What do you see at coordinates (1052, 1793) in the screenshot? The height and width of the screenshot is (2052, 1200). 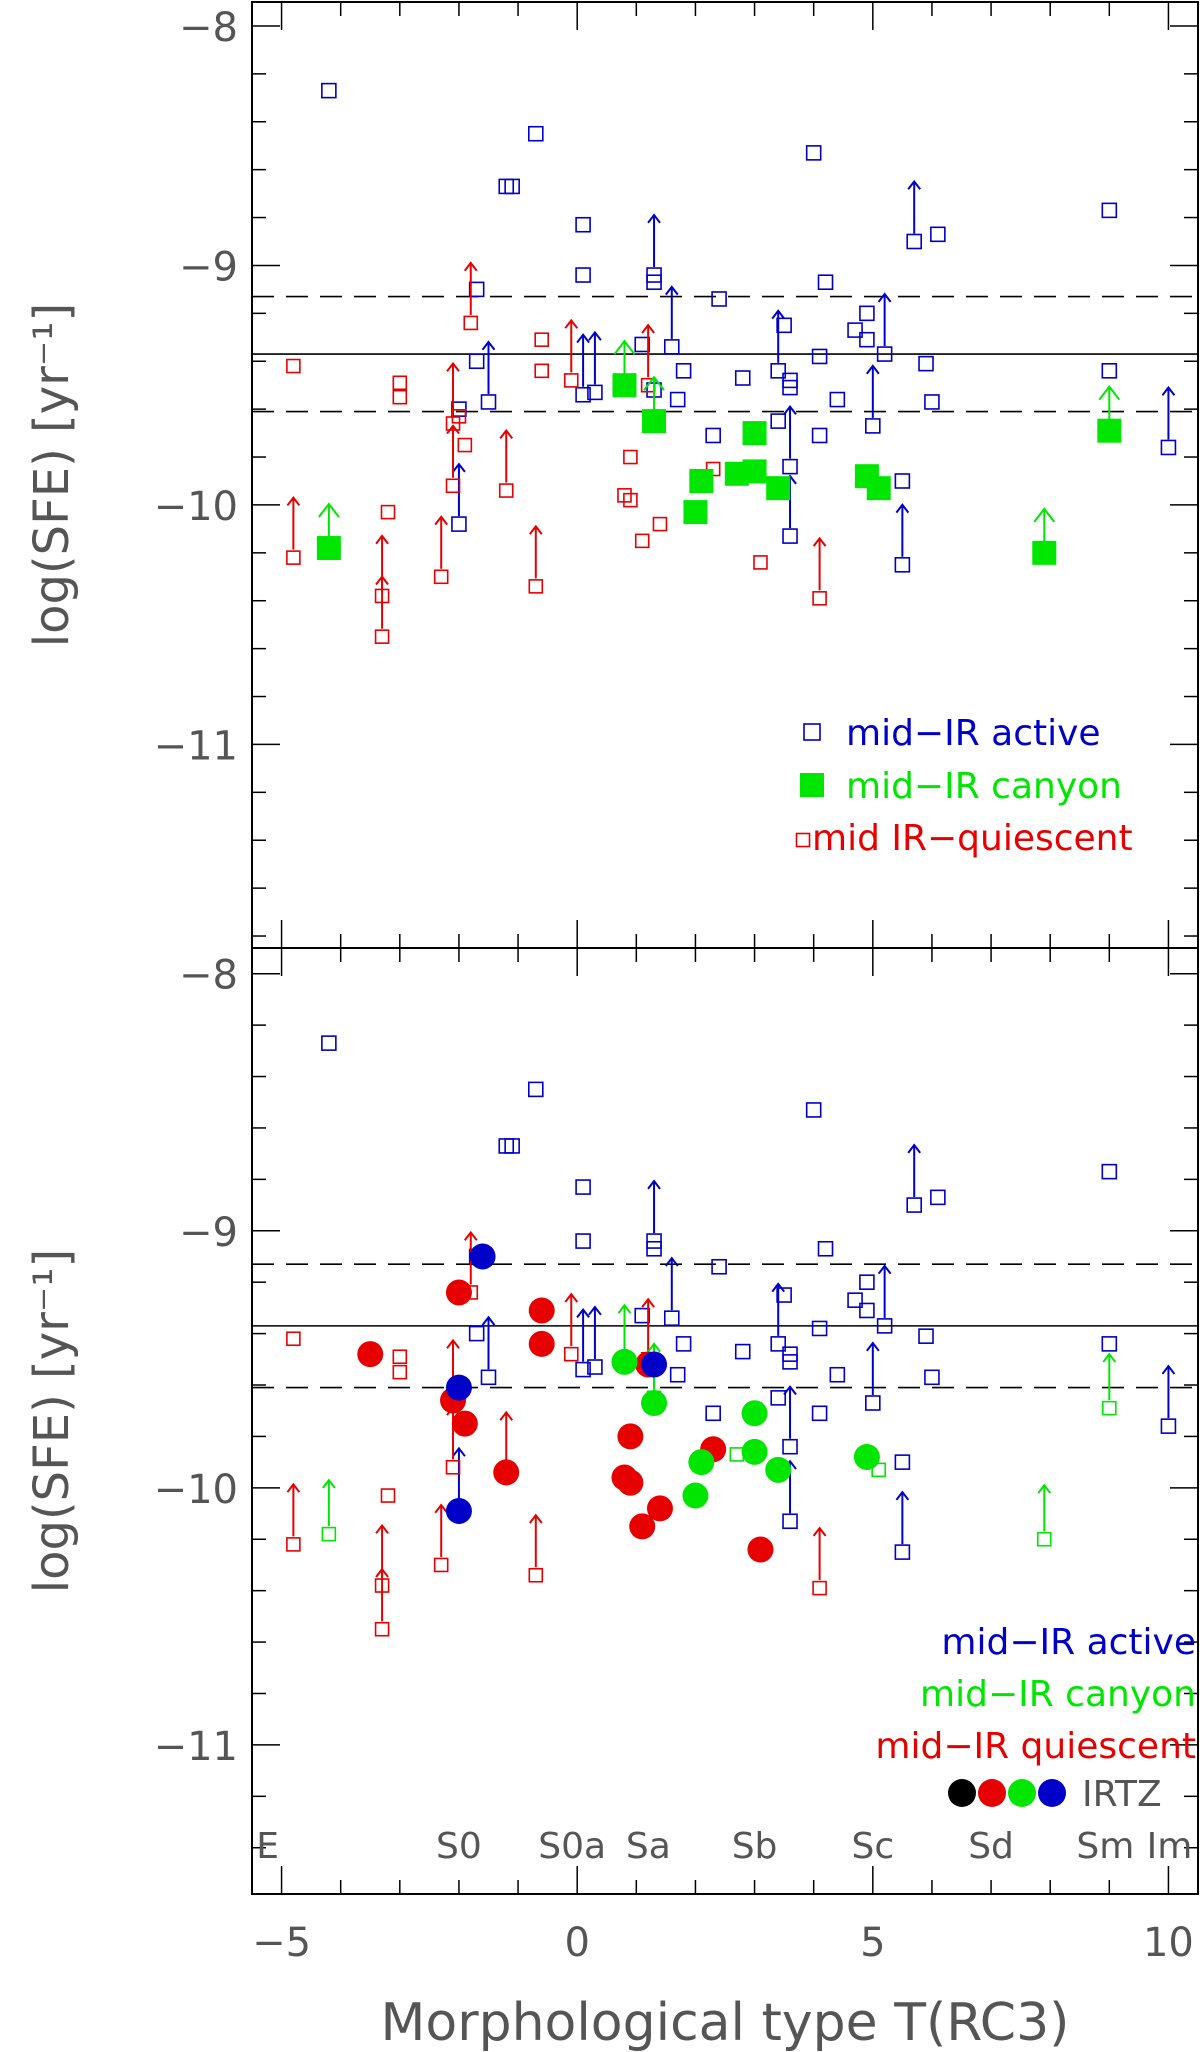 I see `legend-irtz-blue-circle` at bounding box center [1052, 1793].